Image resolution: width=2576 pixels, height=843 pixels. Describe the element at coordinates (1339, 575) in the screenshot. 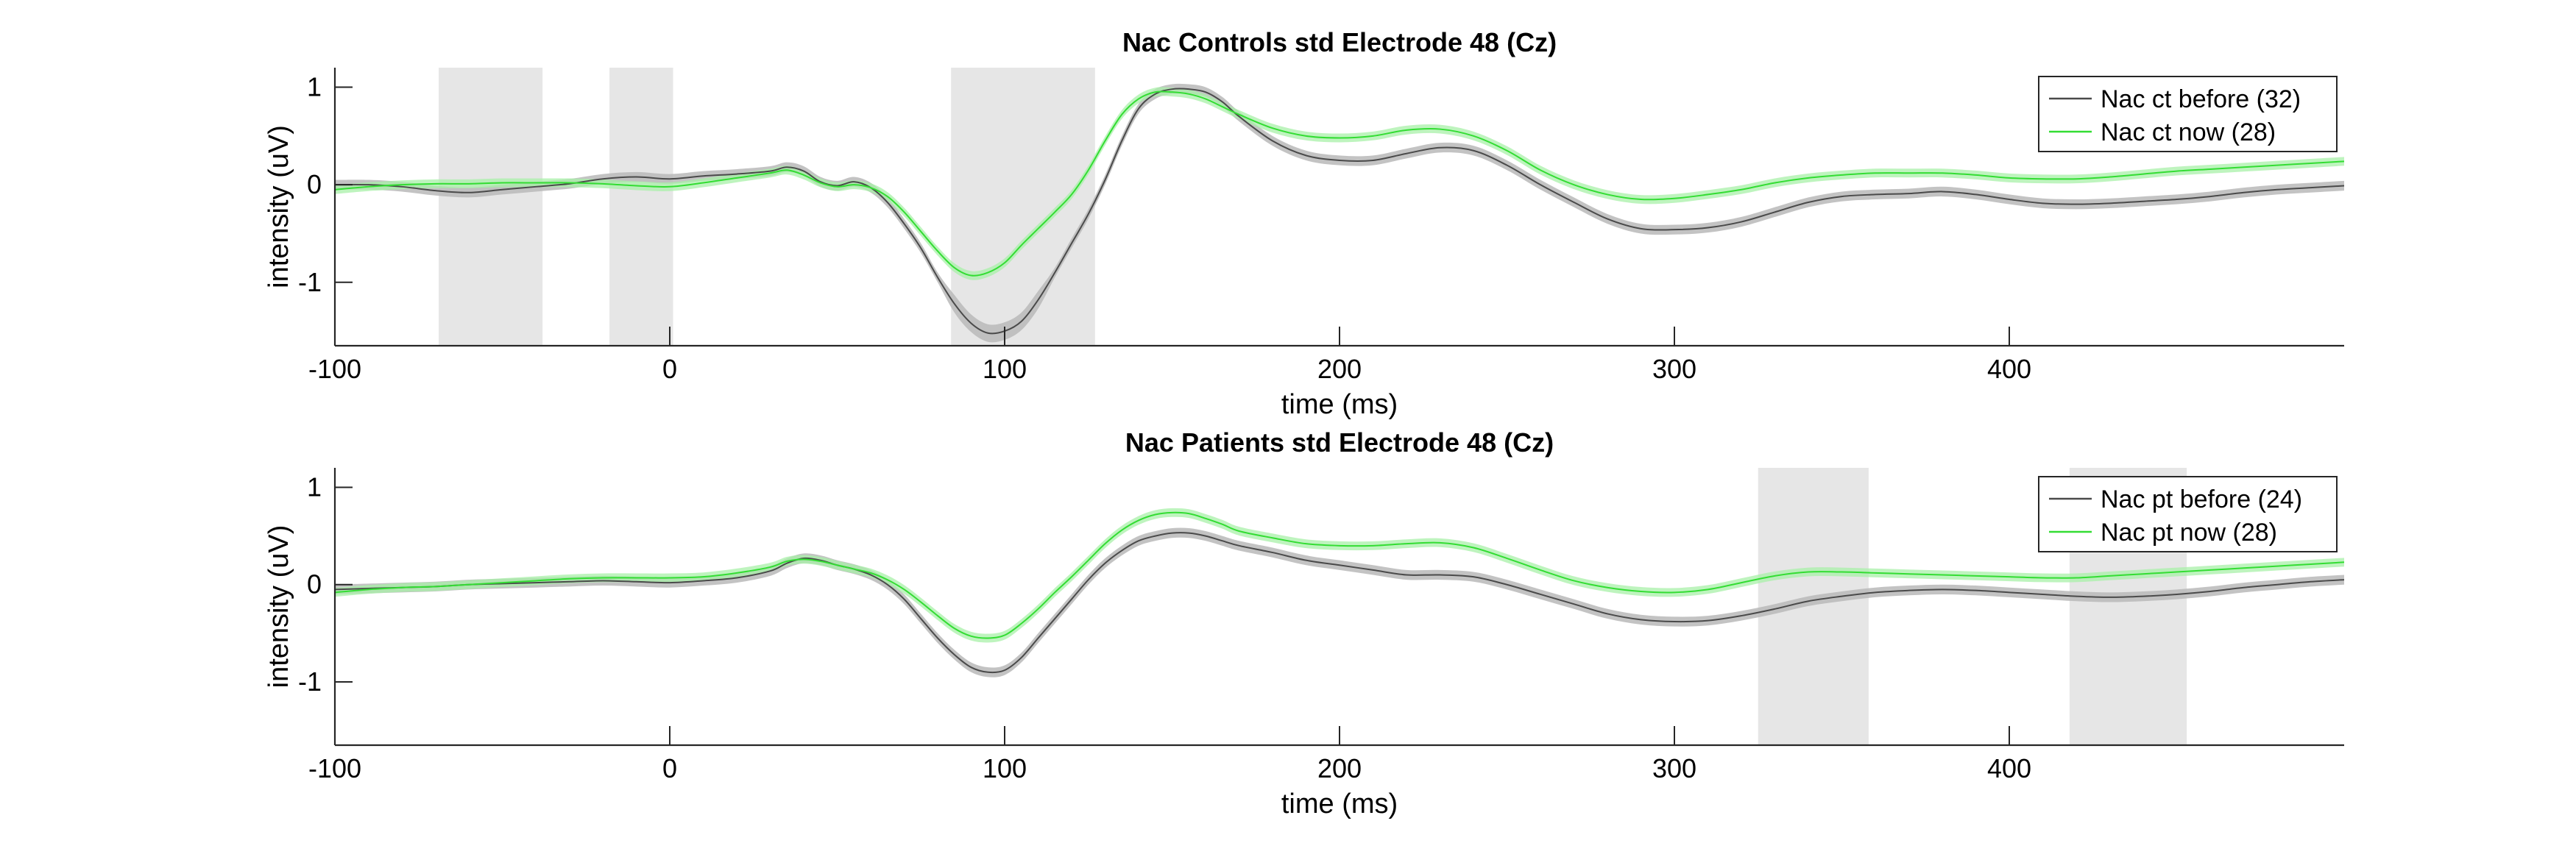

I see `series-line-now` at that location.